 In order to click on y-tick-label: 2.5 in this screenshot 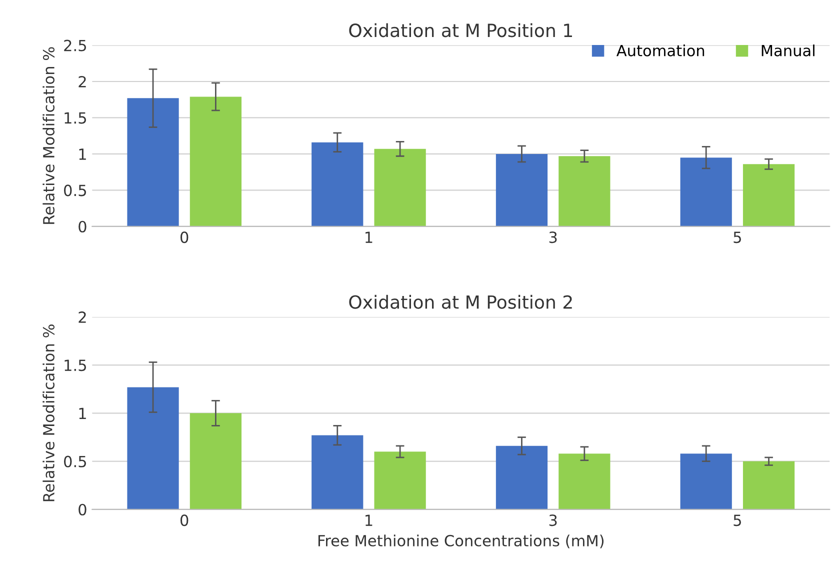, I will do `click(75, 46)`.